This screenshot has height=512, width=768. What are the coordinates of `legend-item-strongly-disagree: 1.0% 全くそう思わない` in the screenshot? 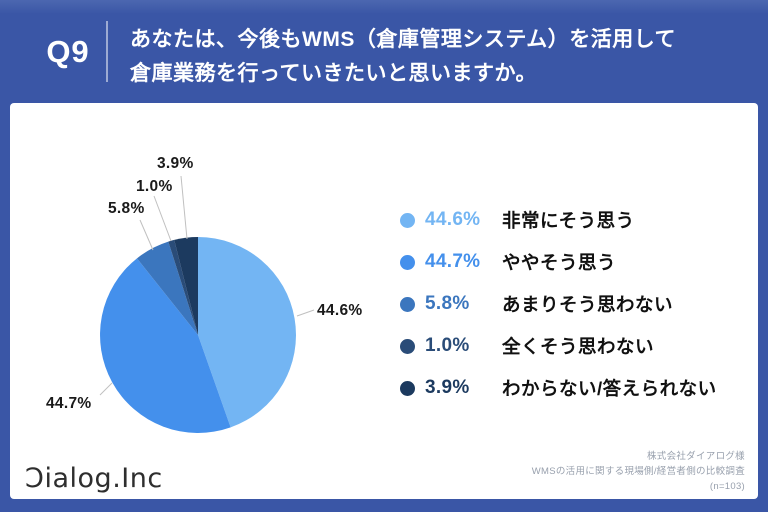 It's located at (575, 346).